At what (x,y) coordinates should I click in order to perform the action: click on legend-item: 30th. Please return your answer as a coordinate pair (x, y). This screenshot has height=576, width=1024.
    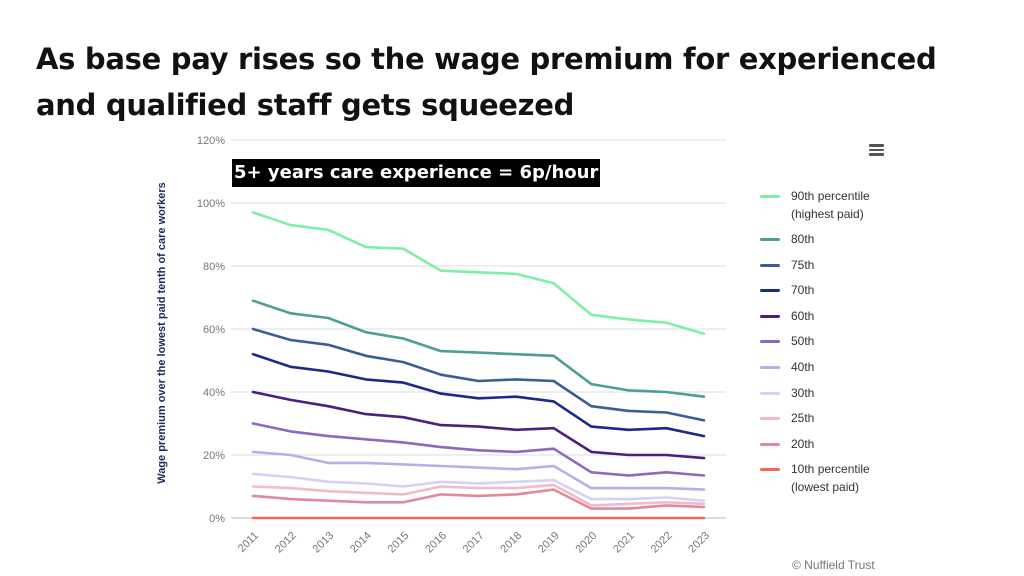
    Looking at the image, I should click on (840, 397).